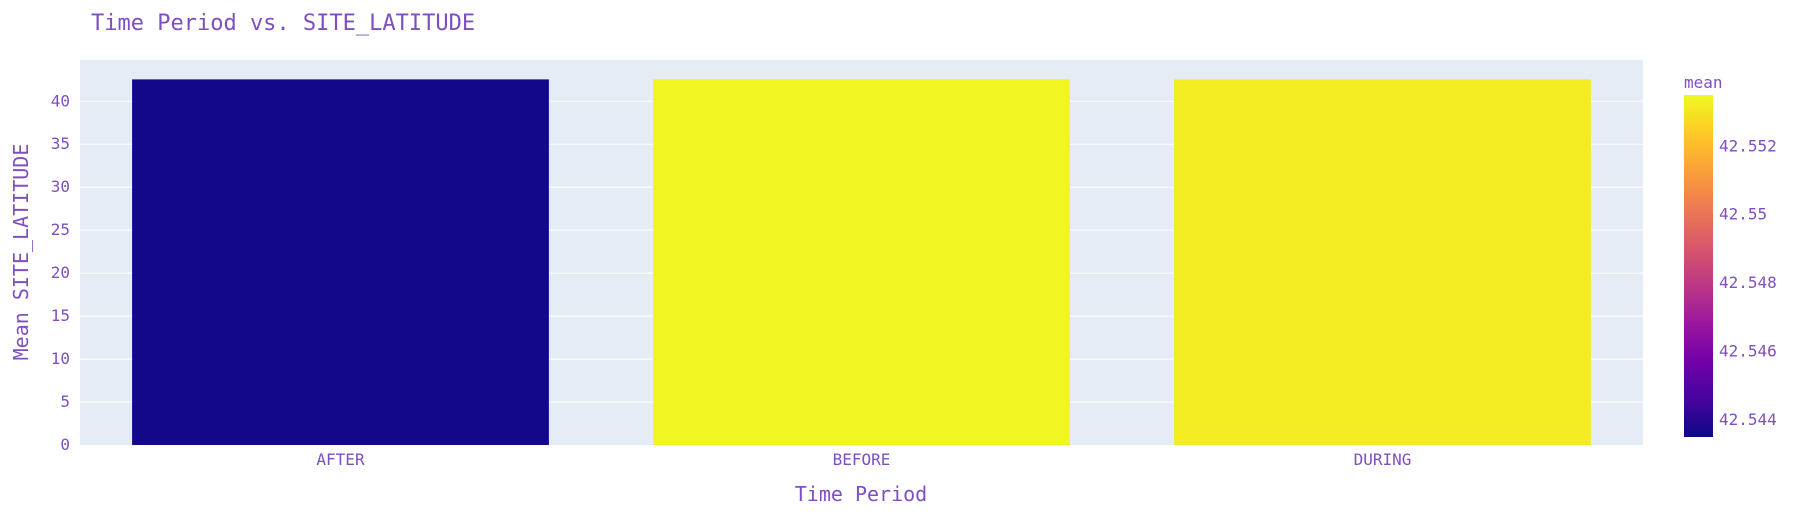 This screenshot has width=1798, height=525. What do you see at coordinates (861, 494) in the screenshot?
I see `x-axis-label: Time Period` at bounding box center [861, 494].